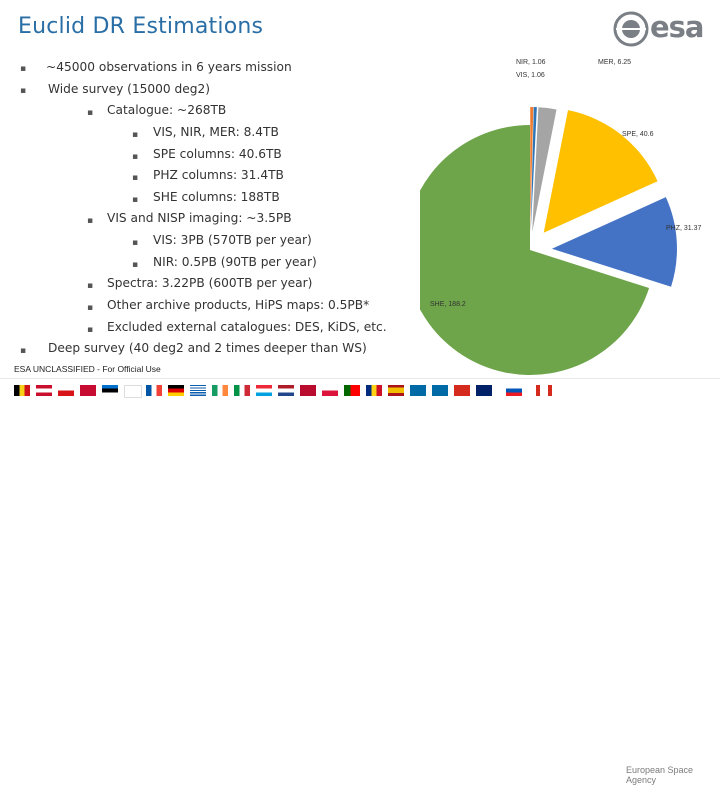  Describe the element at coordinates (448, 304) in the screenshot. I see `slice-label: SHE, 188.2` at that location.